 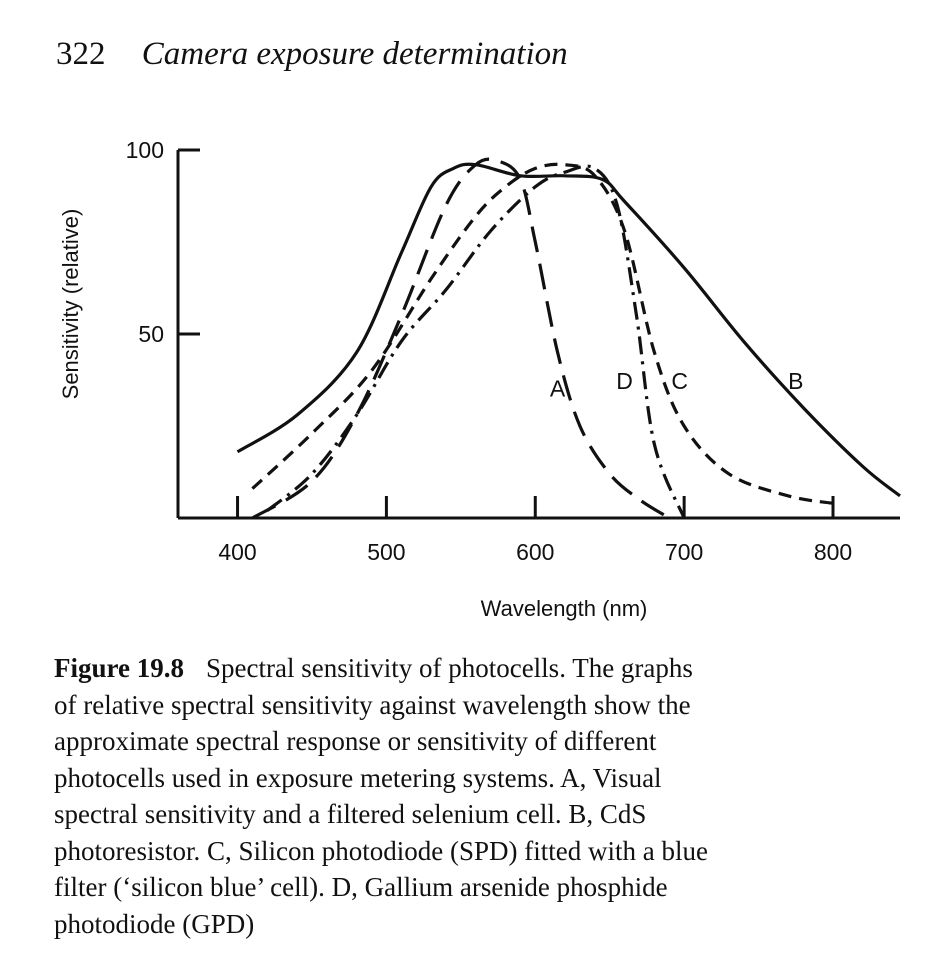 I want to click on series-label-C: C, so click(x=679, y=381).